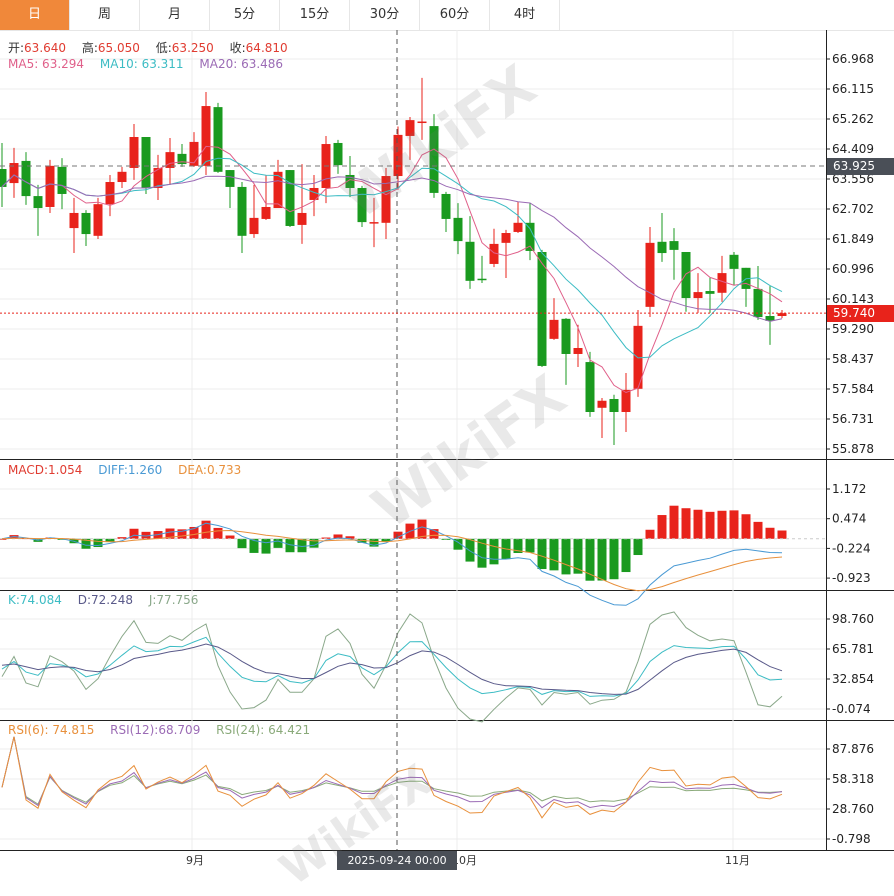  I want to click on rsi-axis-tick-label: 87.876, so click(853, 749).